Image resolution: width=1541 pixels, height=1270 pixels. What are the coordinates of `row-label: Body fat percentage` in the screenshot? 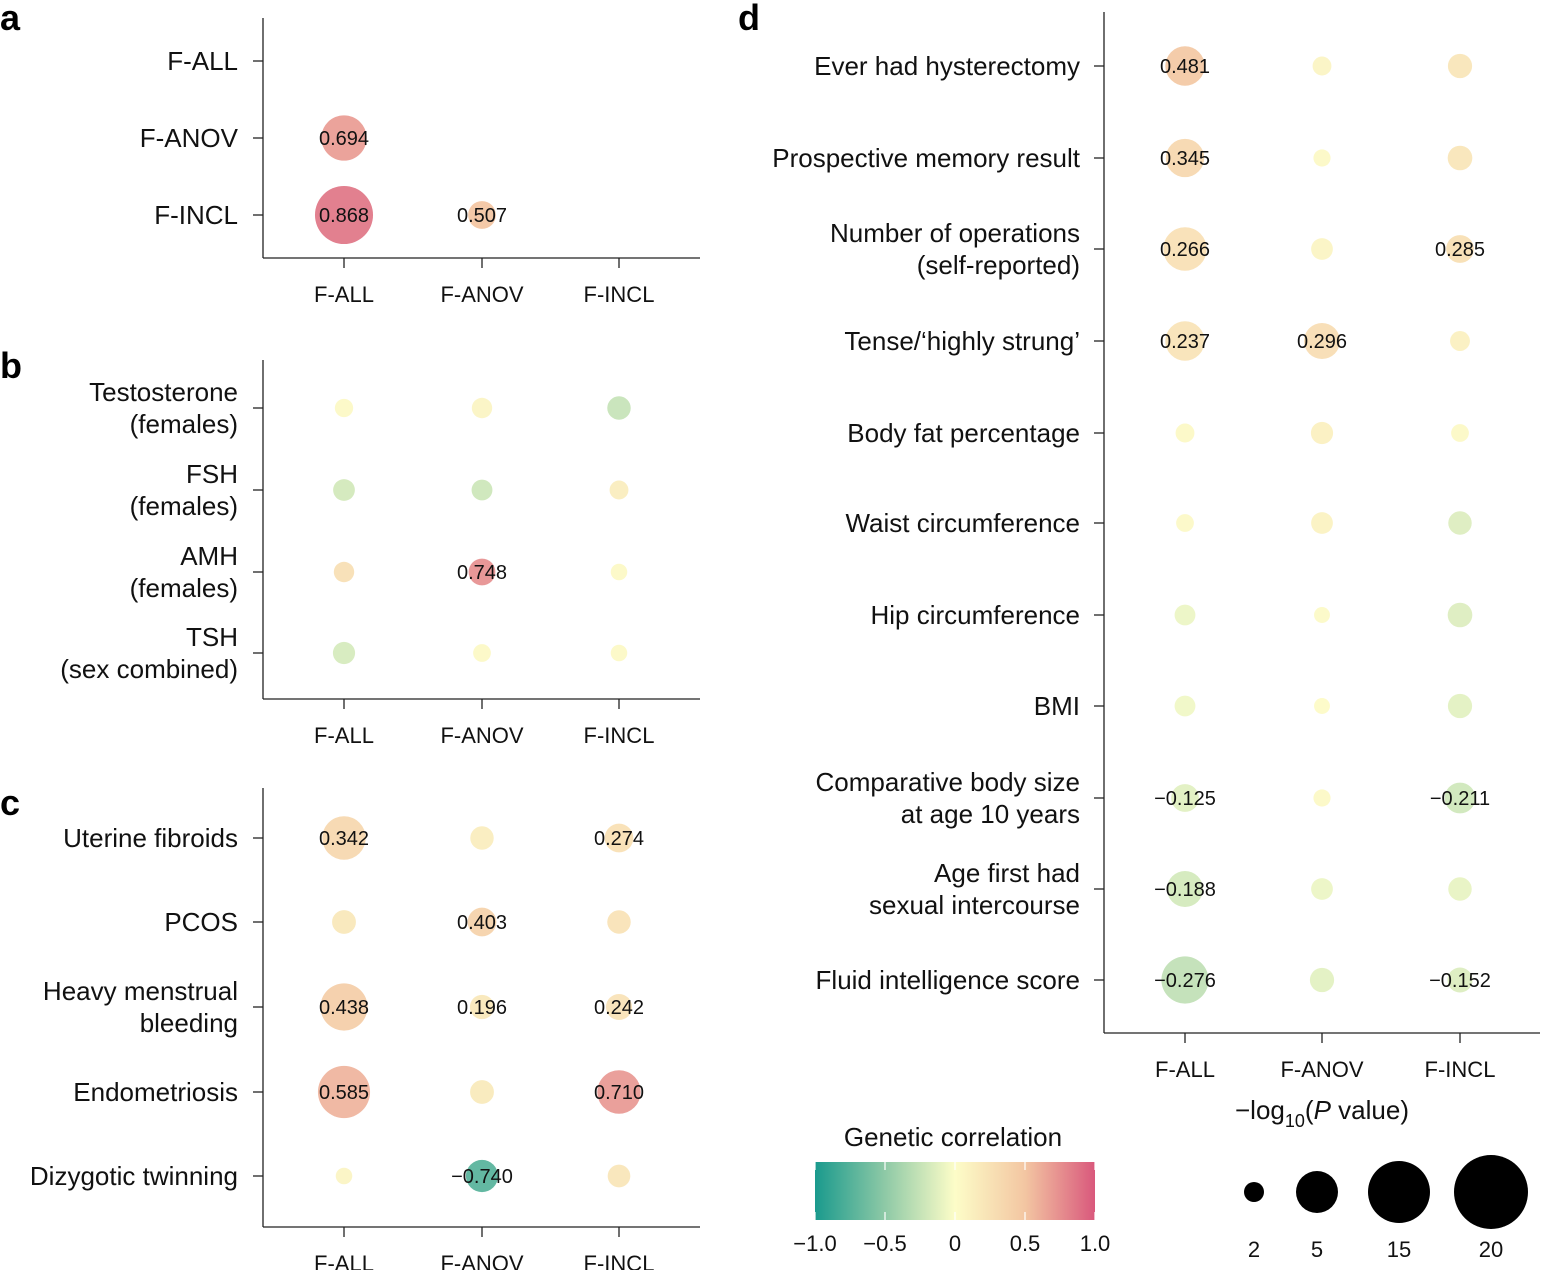 It's located at (963, 433).